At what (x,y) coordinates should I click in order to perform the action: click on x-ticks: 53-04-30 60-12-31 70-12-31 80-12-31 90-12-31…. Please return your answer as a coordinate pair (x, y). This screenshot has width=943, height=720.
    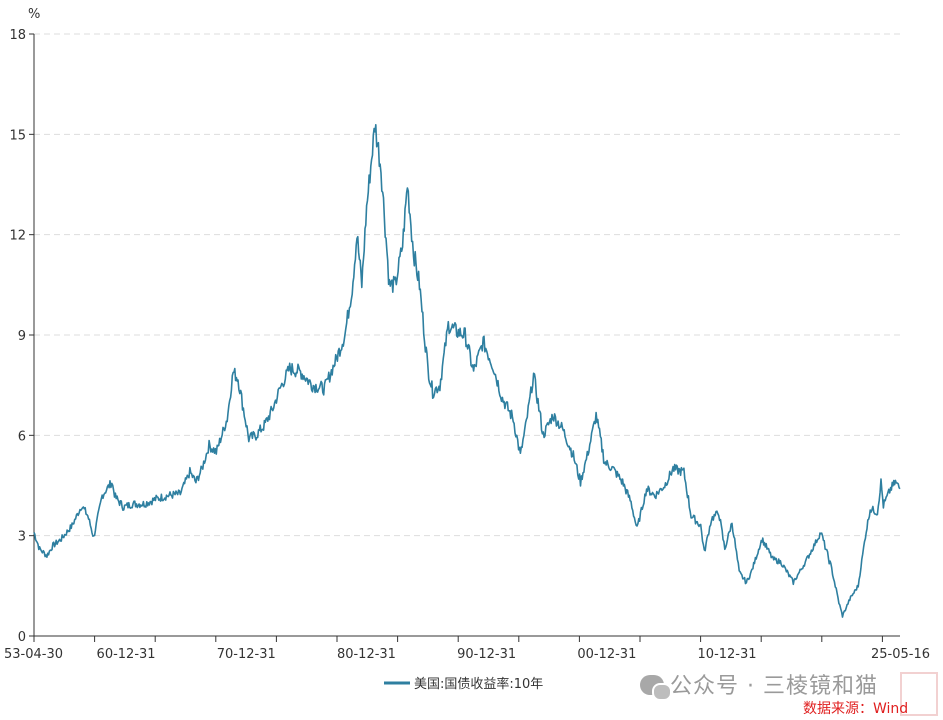
    Looking at the image, I should click on (467, 649).